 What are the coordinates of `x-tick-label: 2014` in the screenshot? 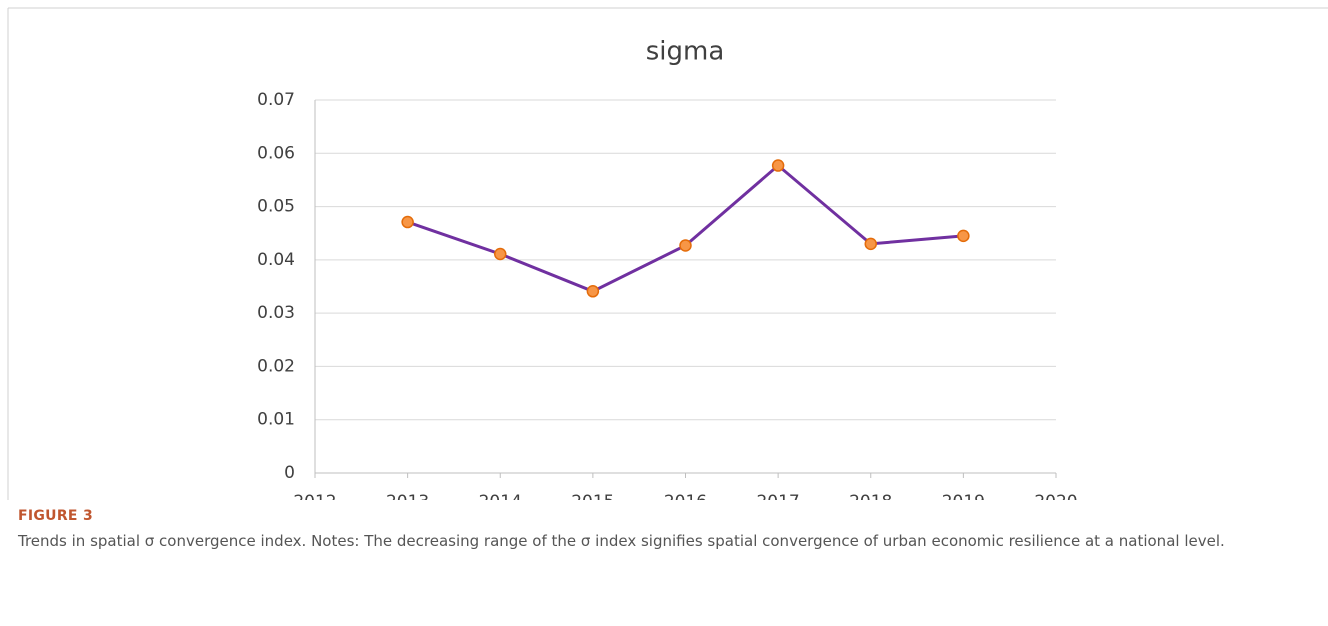 It's located at (500, 496).